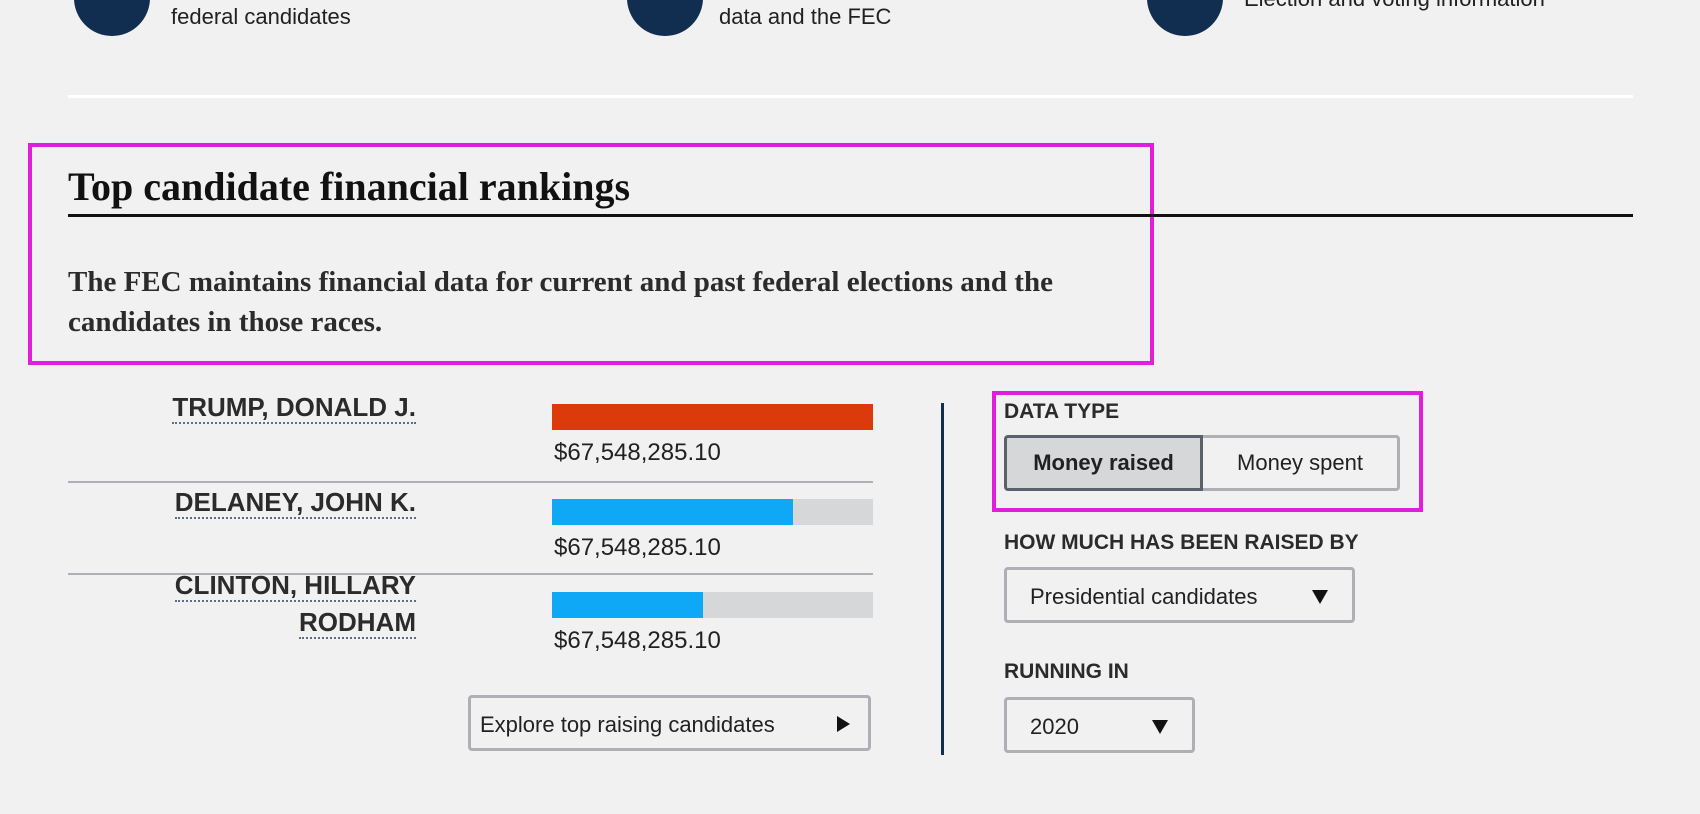 The width and height of the screenshot is (1700, 814). Describe the element at coordinates (261, 16) in the screenshot. I see `top-link: federal candidates` at that location.